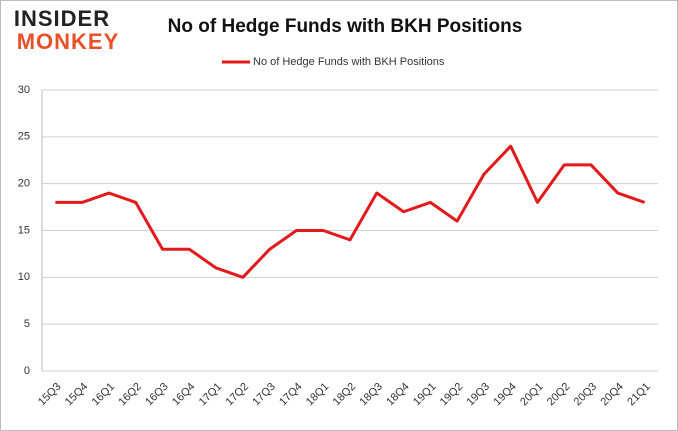 This screenshot has width=678, height=431. I want to click on legend-label: No of Hedge Funds with BKH Positions, so click(349, 62).